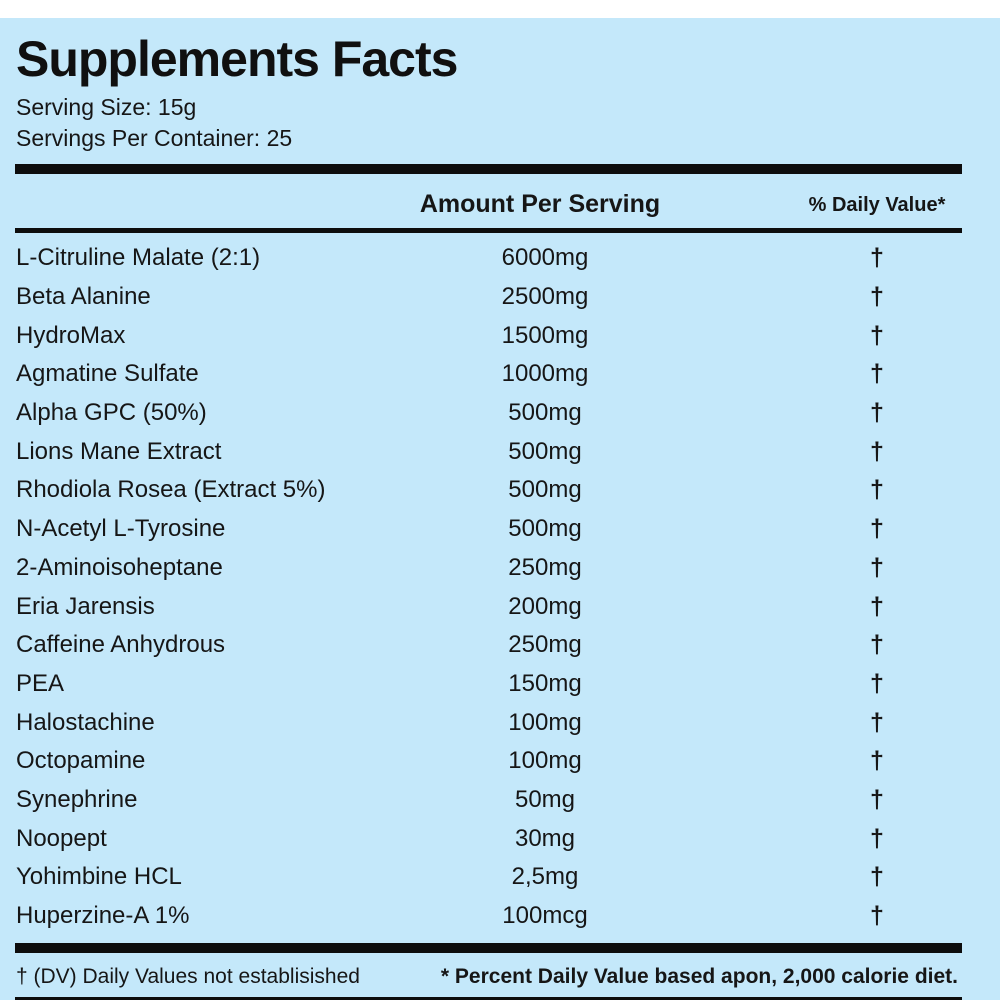 The image size is (1000, 1000). I want to click on table-row: Octopamine 100mg †, so click(500, 761).